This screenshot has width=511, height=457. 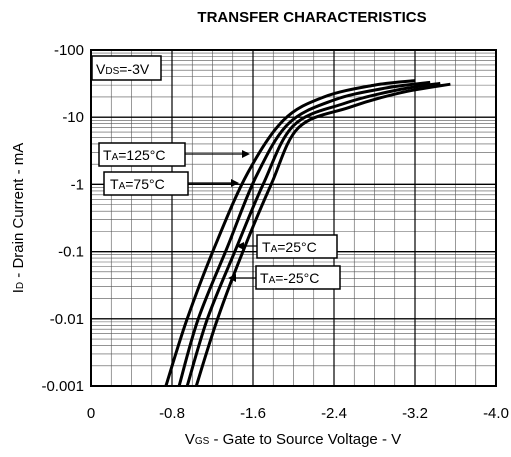 I want to click on label-text: TA=-25°C, so click(x=289, y=278).